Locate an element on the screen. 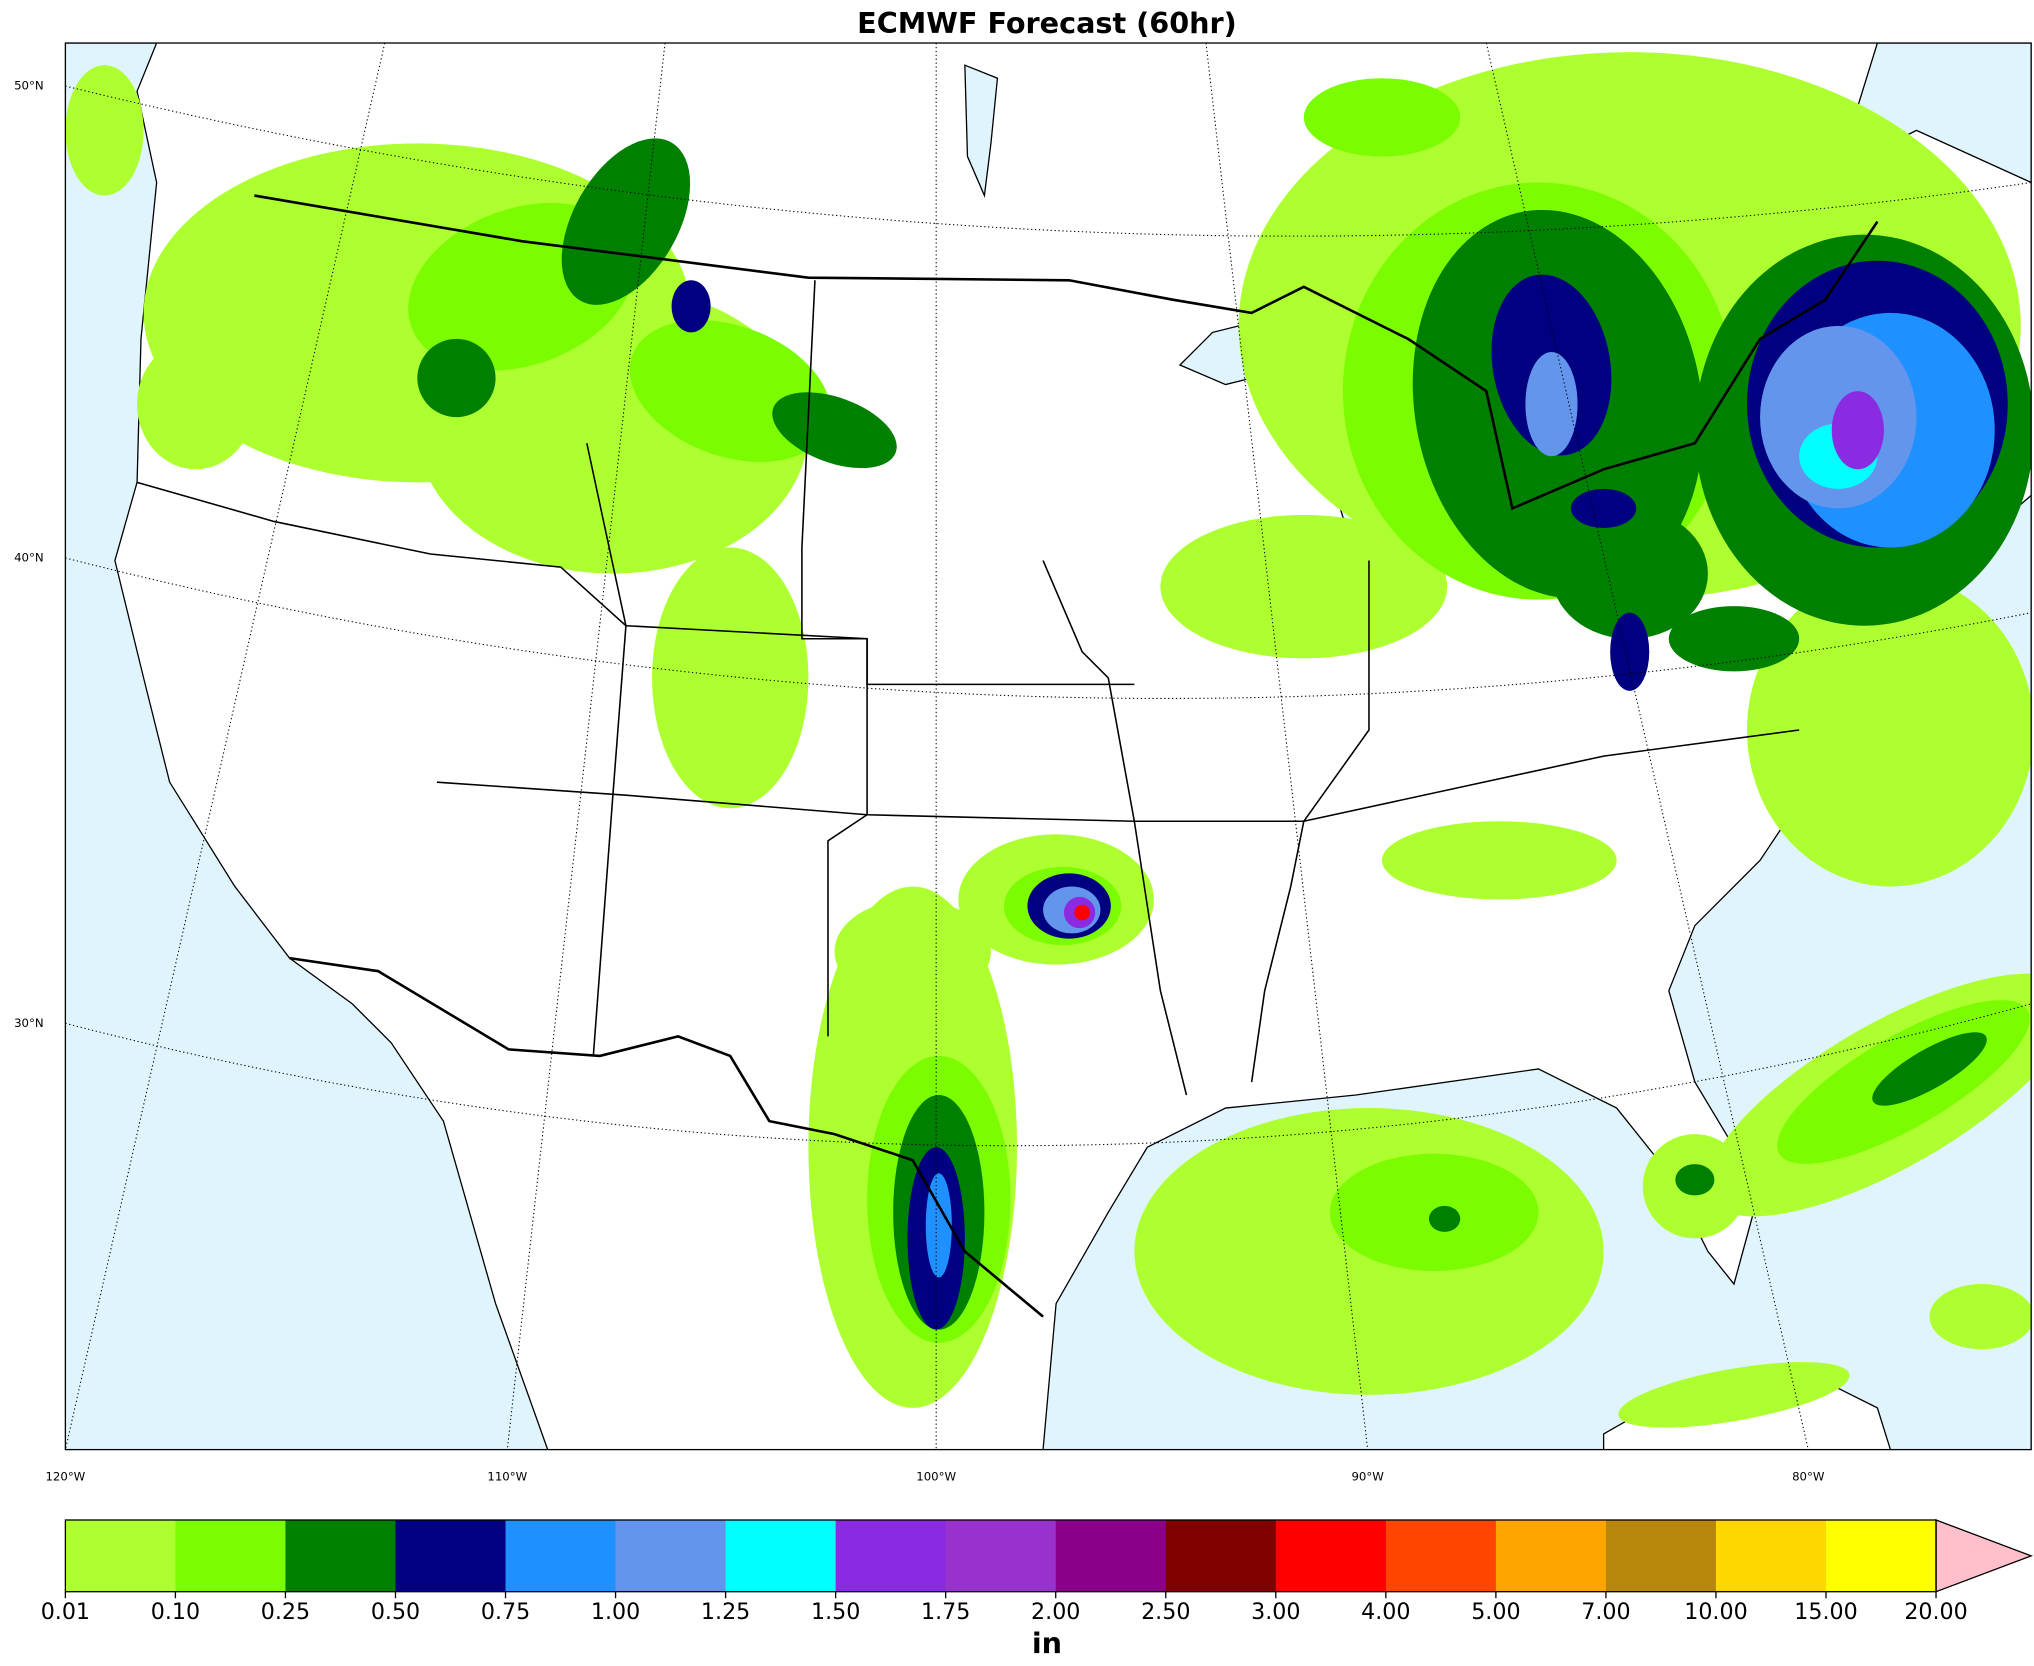 The height and width of the screenshot is (1666, 2034). mexico-border is located at coordinates (666, 1137).